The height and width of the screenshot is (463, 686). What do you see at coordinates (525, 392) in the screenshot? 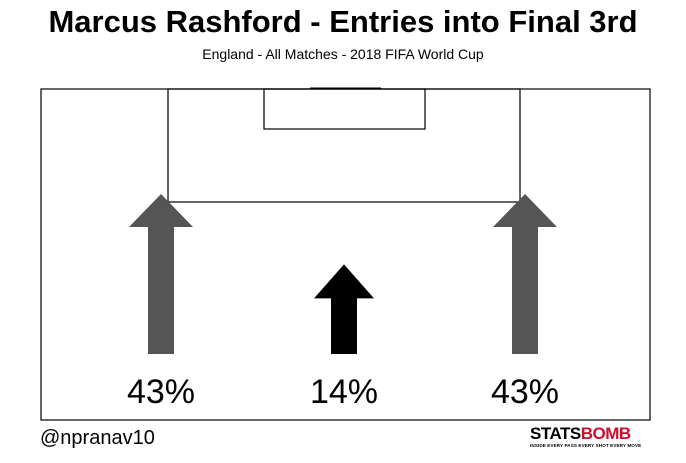
I see `right-percent-label: 43%` at bounding box center [525, 392].